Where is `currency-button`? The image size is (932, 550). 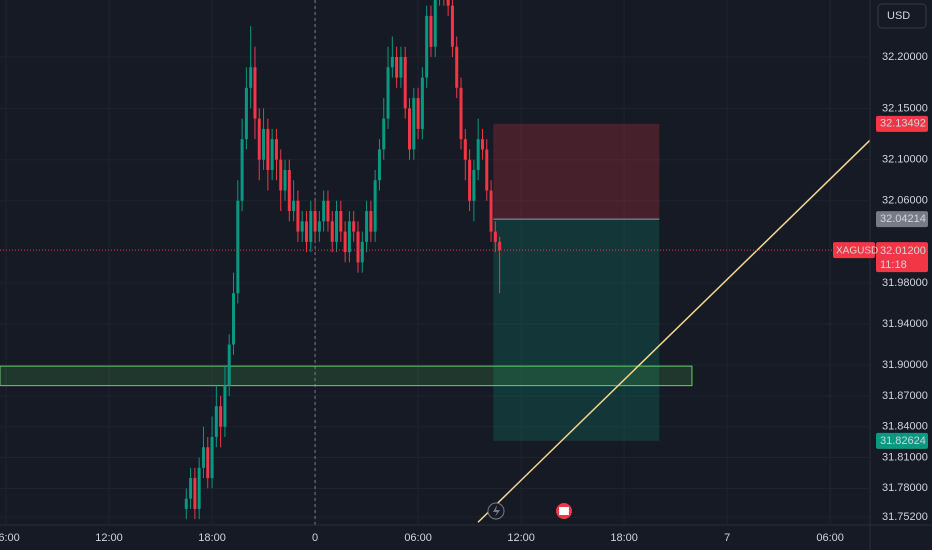 currency-button is located at coordinates (902, 16).